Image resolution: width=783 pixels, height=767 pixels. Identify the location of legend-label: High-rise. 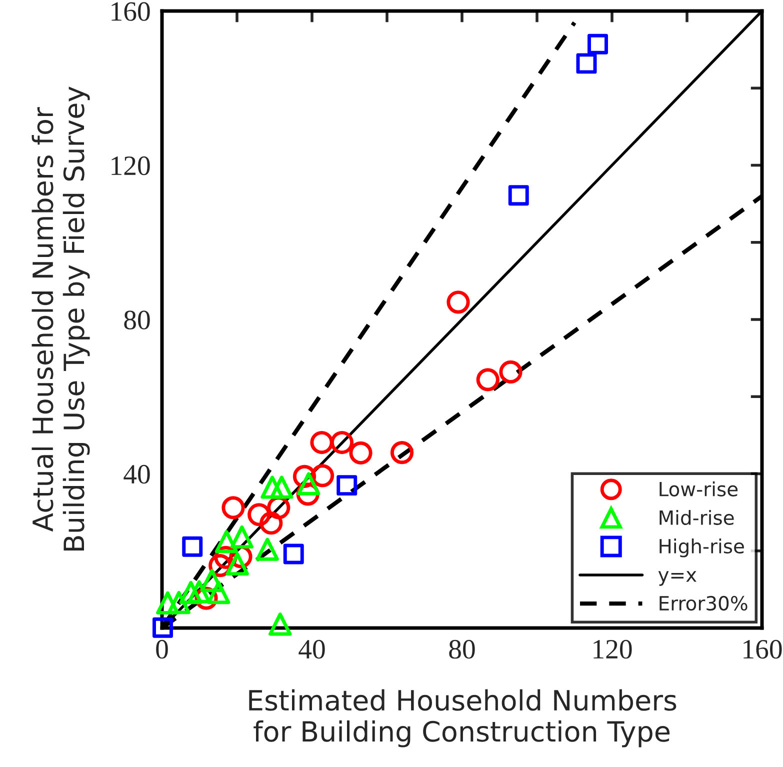
(702, 548).